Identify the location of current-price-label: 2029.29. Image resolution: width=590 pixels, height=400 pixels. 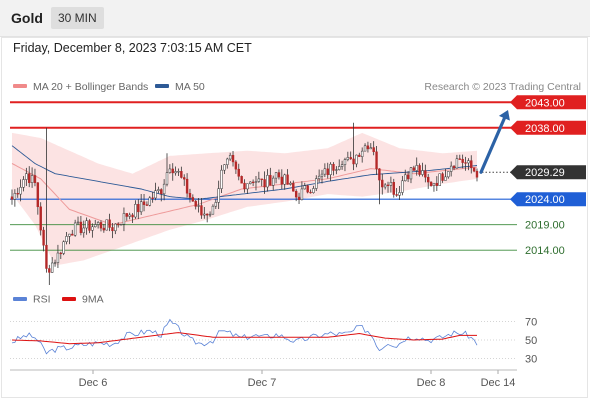
(545, 173).